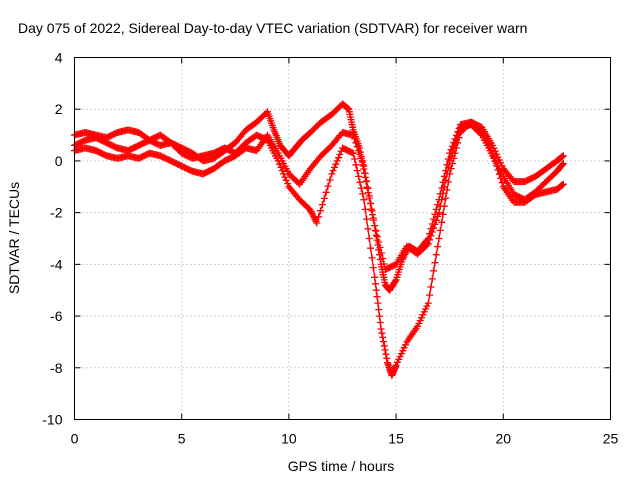 This screenshot has height=480, width=640. Describe the element at coordinates (59, 109) in the screenshot. I see `y-tick-label: 2` at that location.